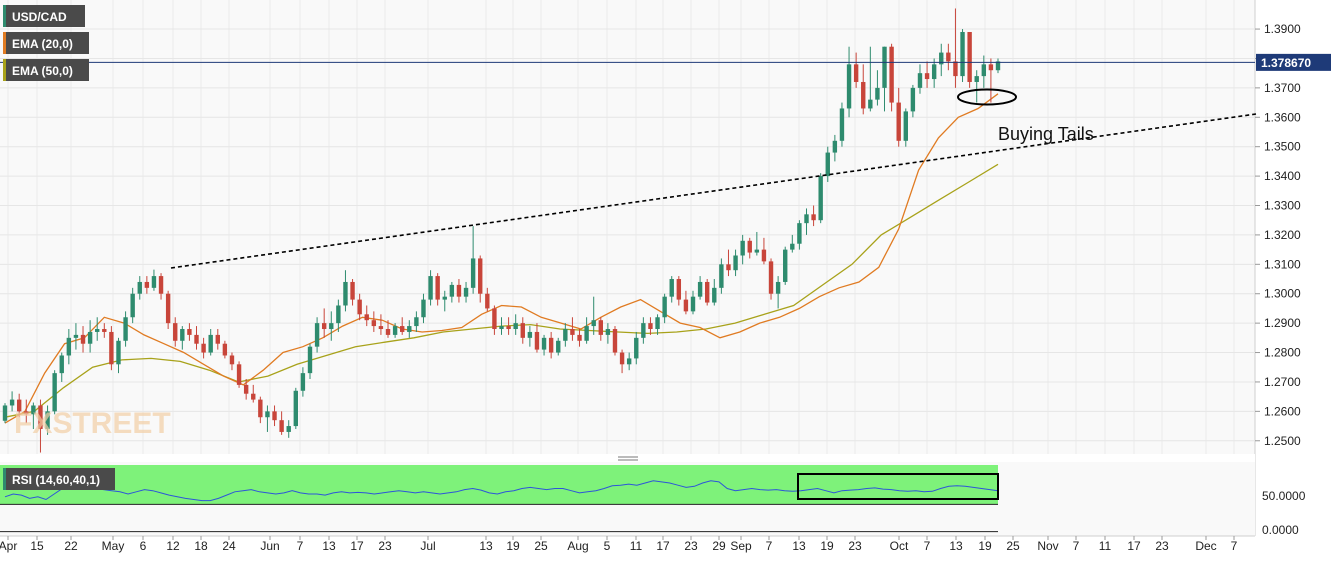  I want to click on pane-separator, so click(627, 458).